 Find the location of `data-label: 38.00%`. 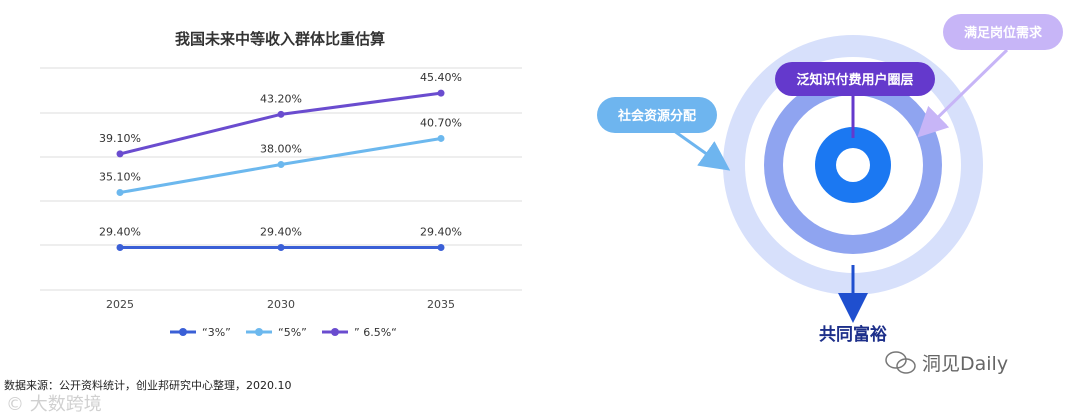

data-label: 38.00% is located at coordinates (281, 149).